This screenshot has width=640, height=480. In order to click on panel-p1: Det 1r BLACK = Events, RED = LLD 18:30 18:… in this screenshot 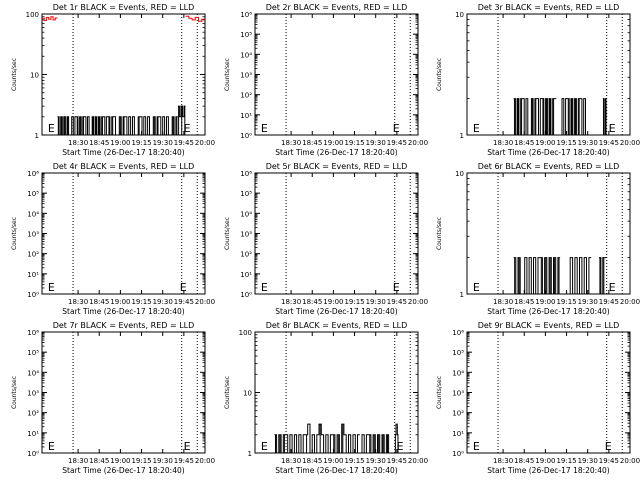, I will do `click(113, 80)`.